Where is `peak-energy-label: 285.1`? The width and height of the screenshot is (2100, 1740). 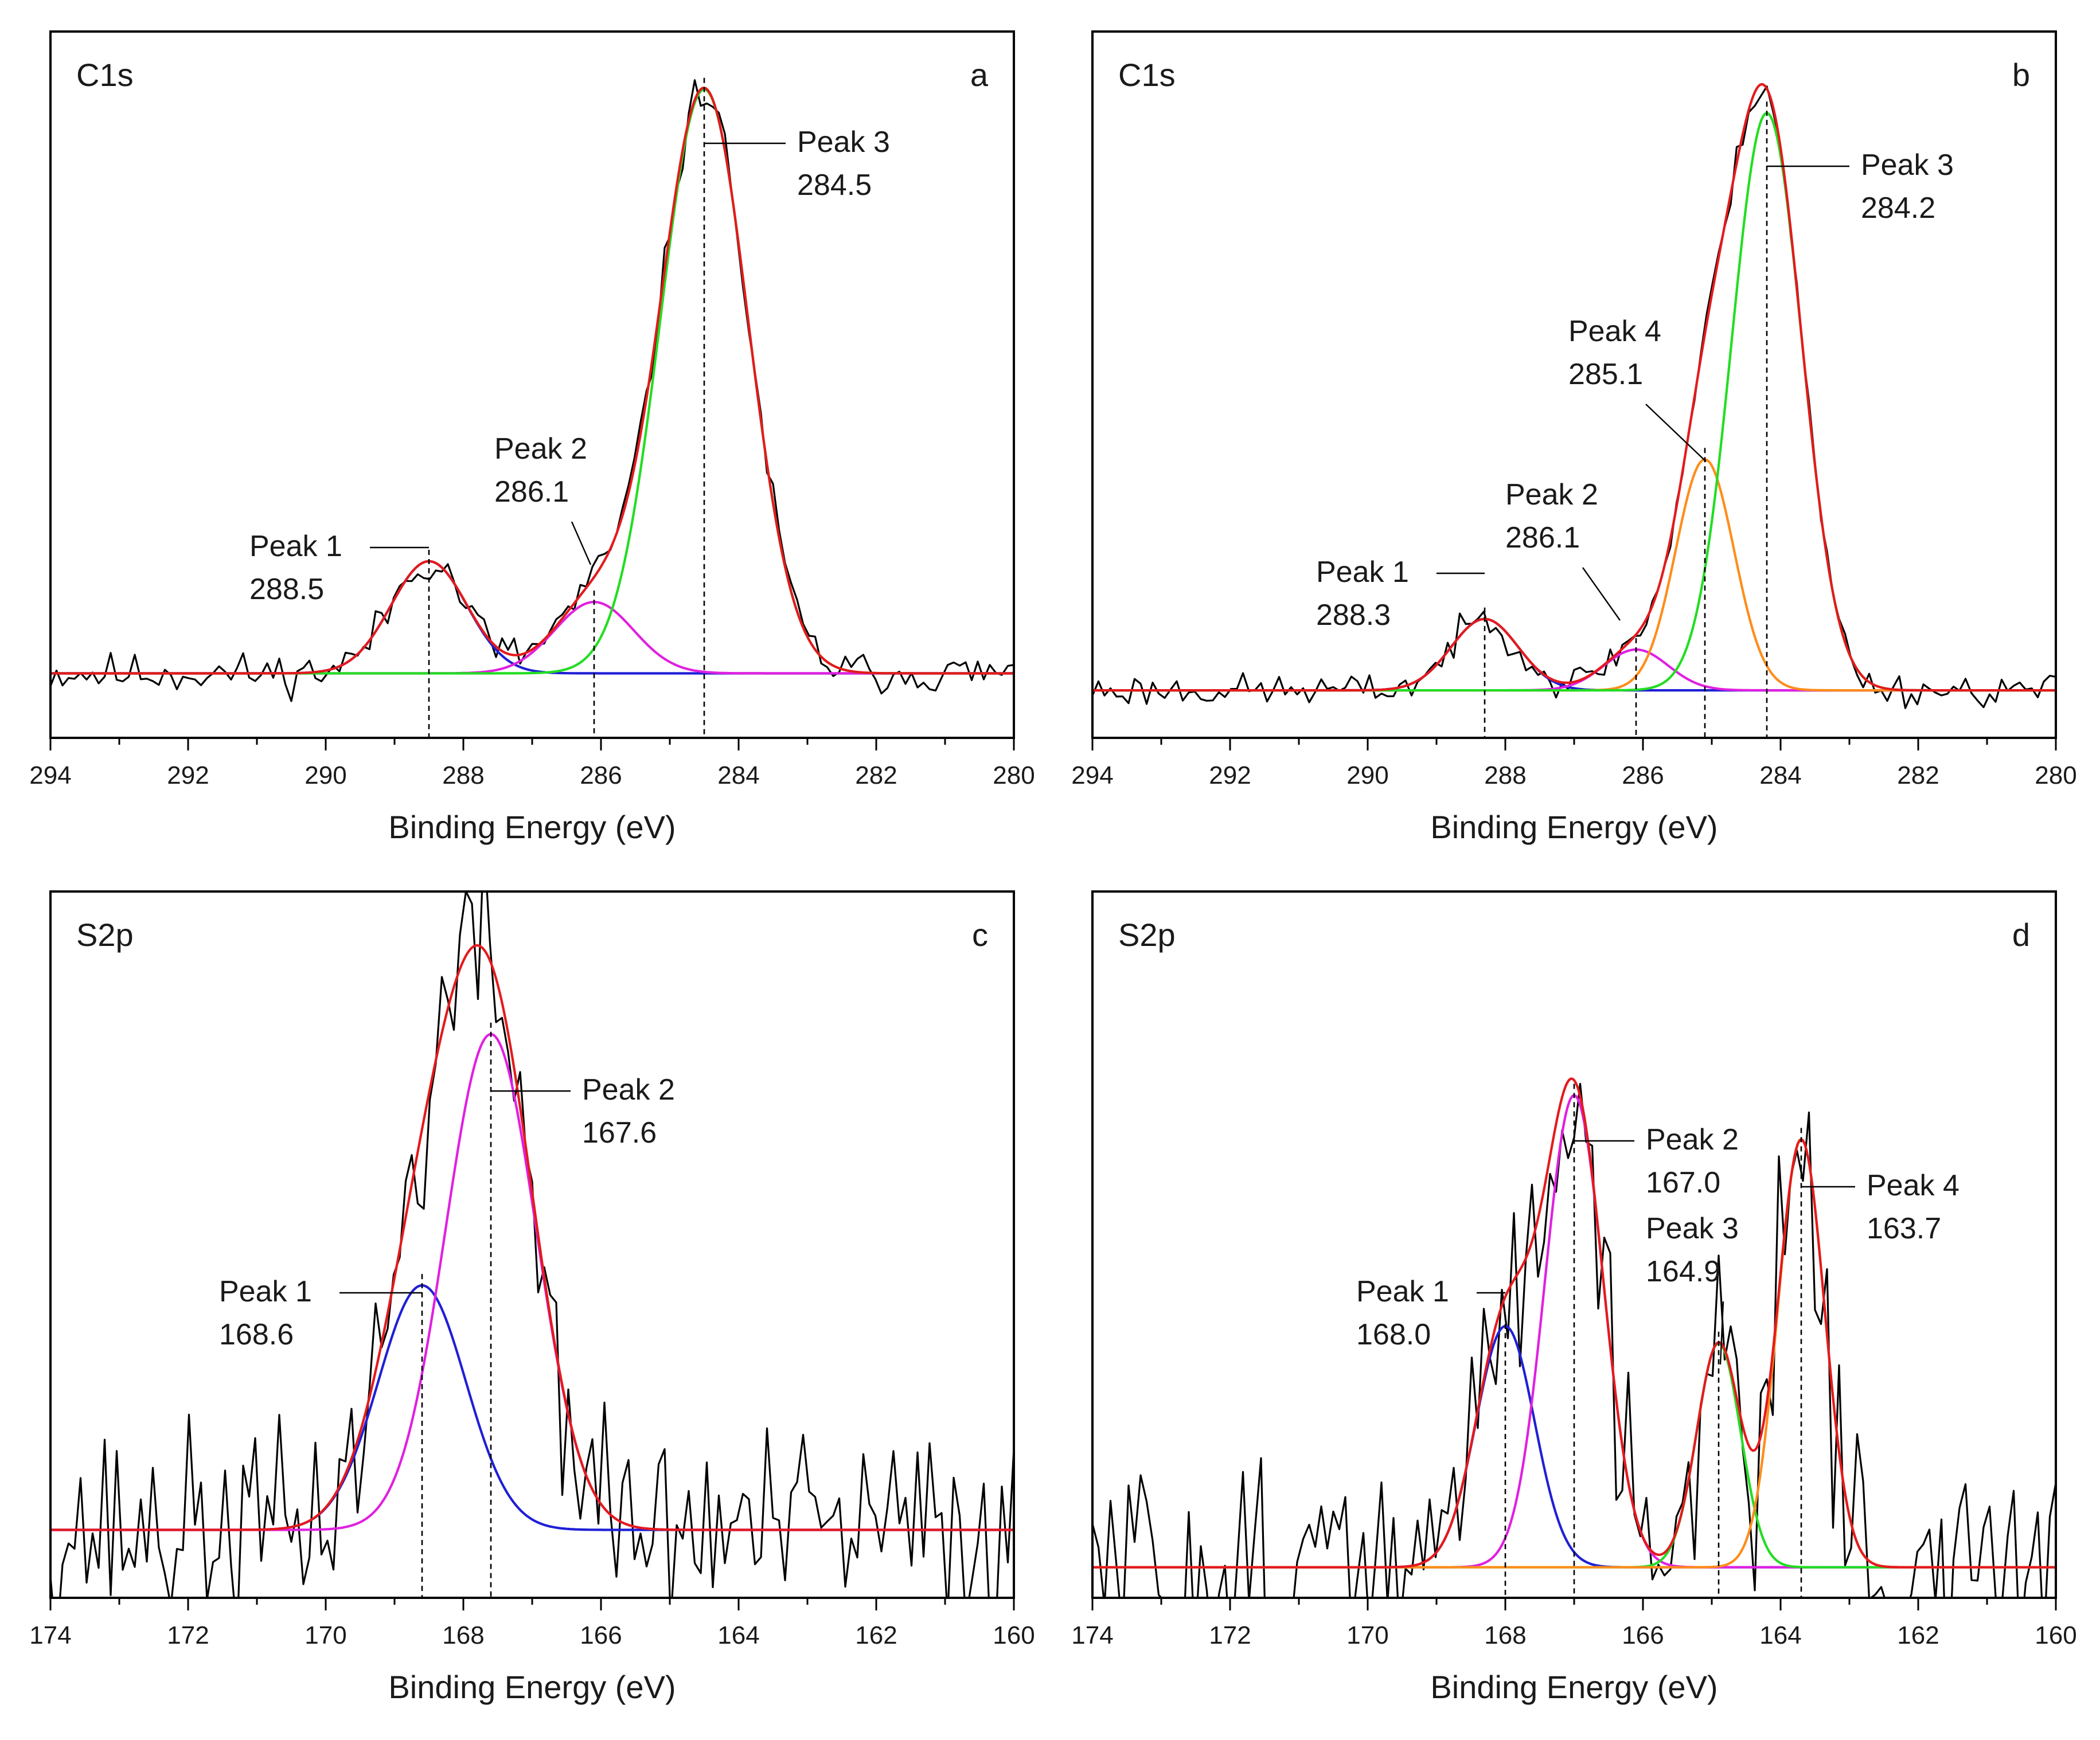 peak-energy-label: 285.1 is located at coordinates (1605, 374).